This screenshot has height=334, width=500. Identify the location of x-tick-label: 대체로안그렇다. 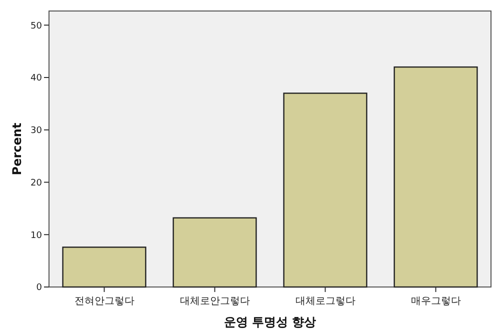
(215, 301).